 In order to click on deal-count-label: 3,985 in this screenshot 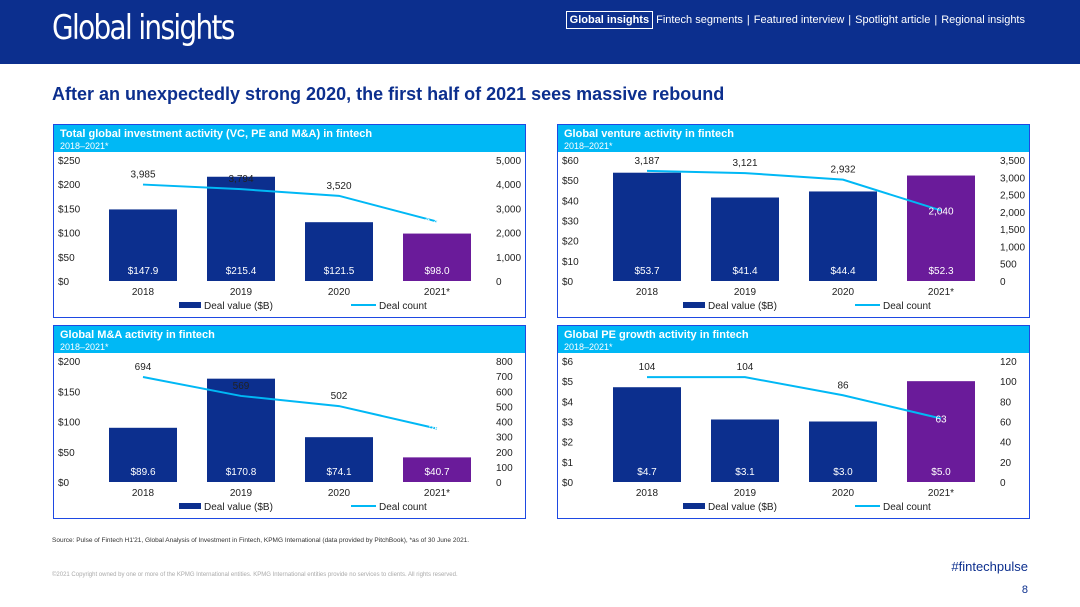, I will do `click(142, 175)`.